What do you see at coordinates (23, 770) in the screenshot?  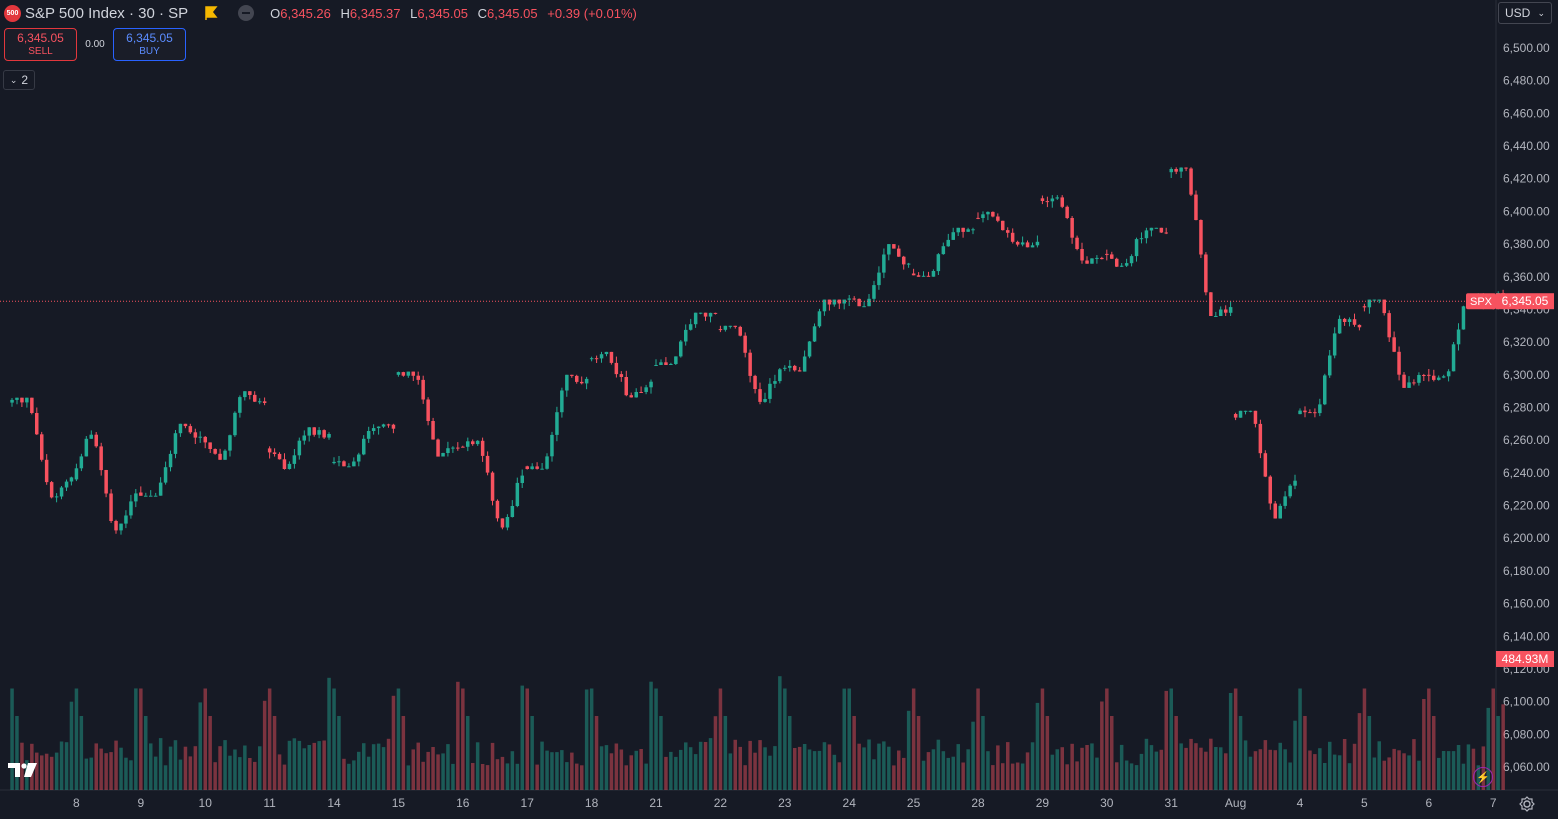 I see `tradingview-logo-icon` at bounding box center [23, 770].